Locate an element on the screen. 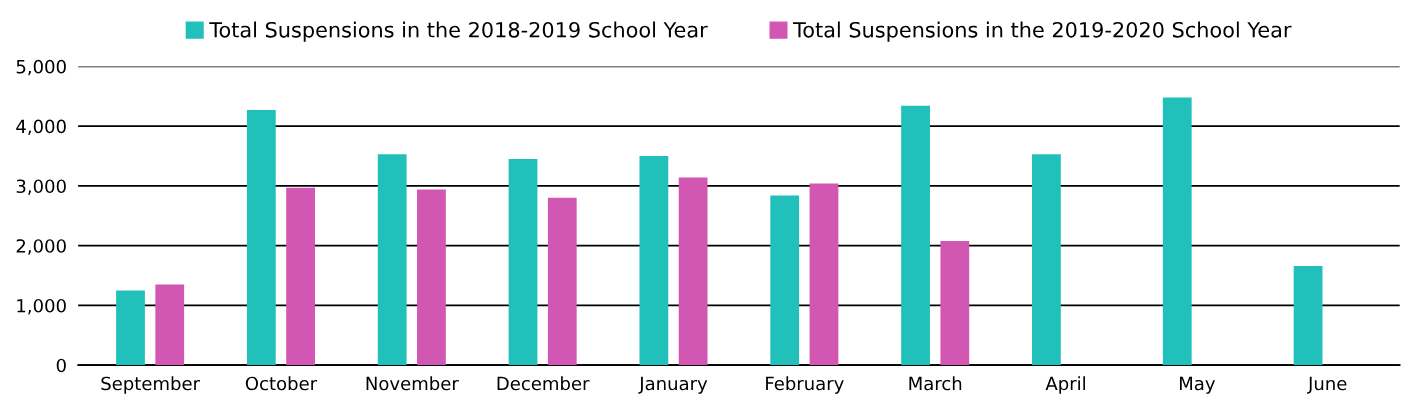  legend-label: Total Suspensions in the 2018-2019 School Year is located at coordinates (458, 31).